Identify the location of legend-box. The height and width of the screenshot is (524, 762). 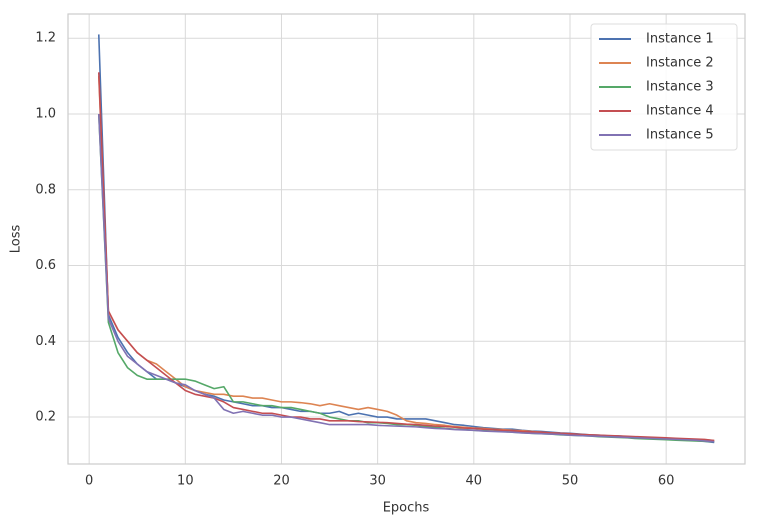
(664, 87).